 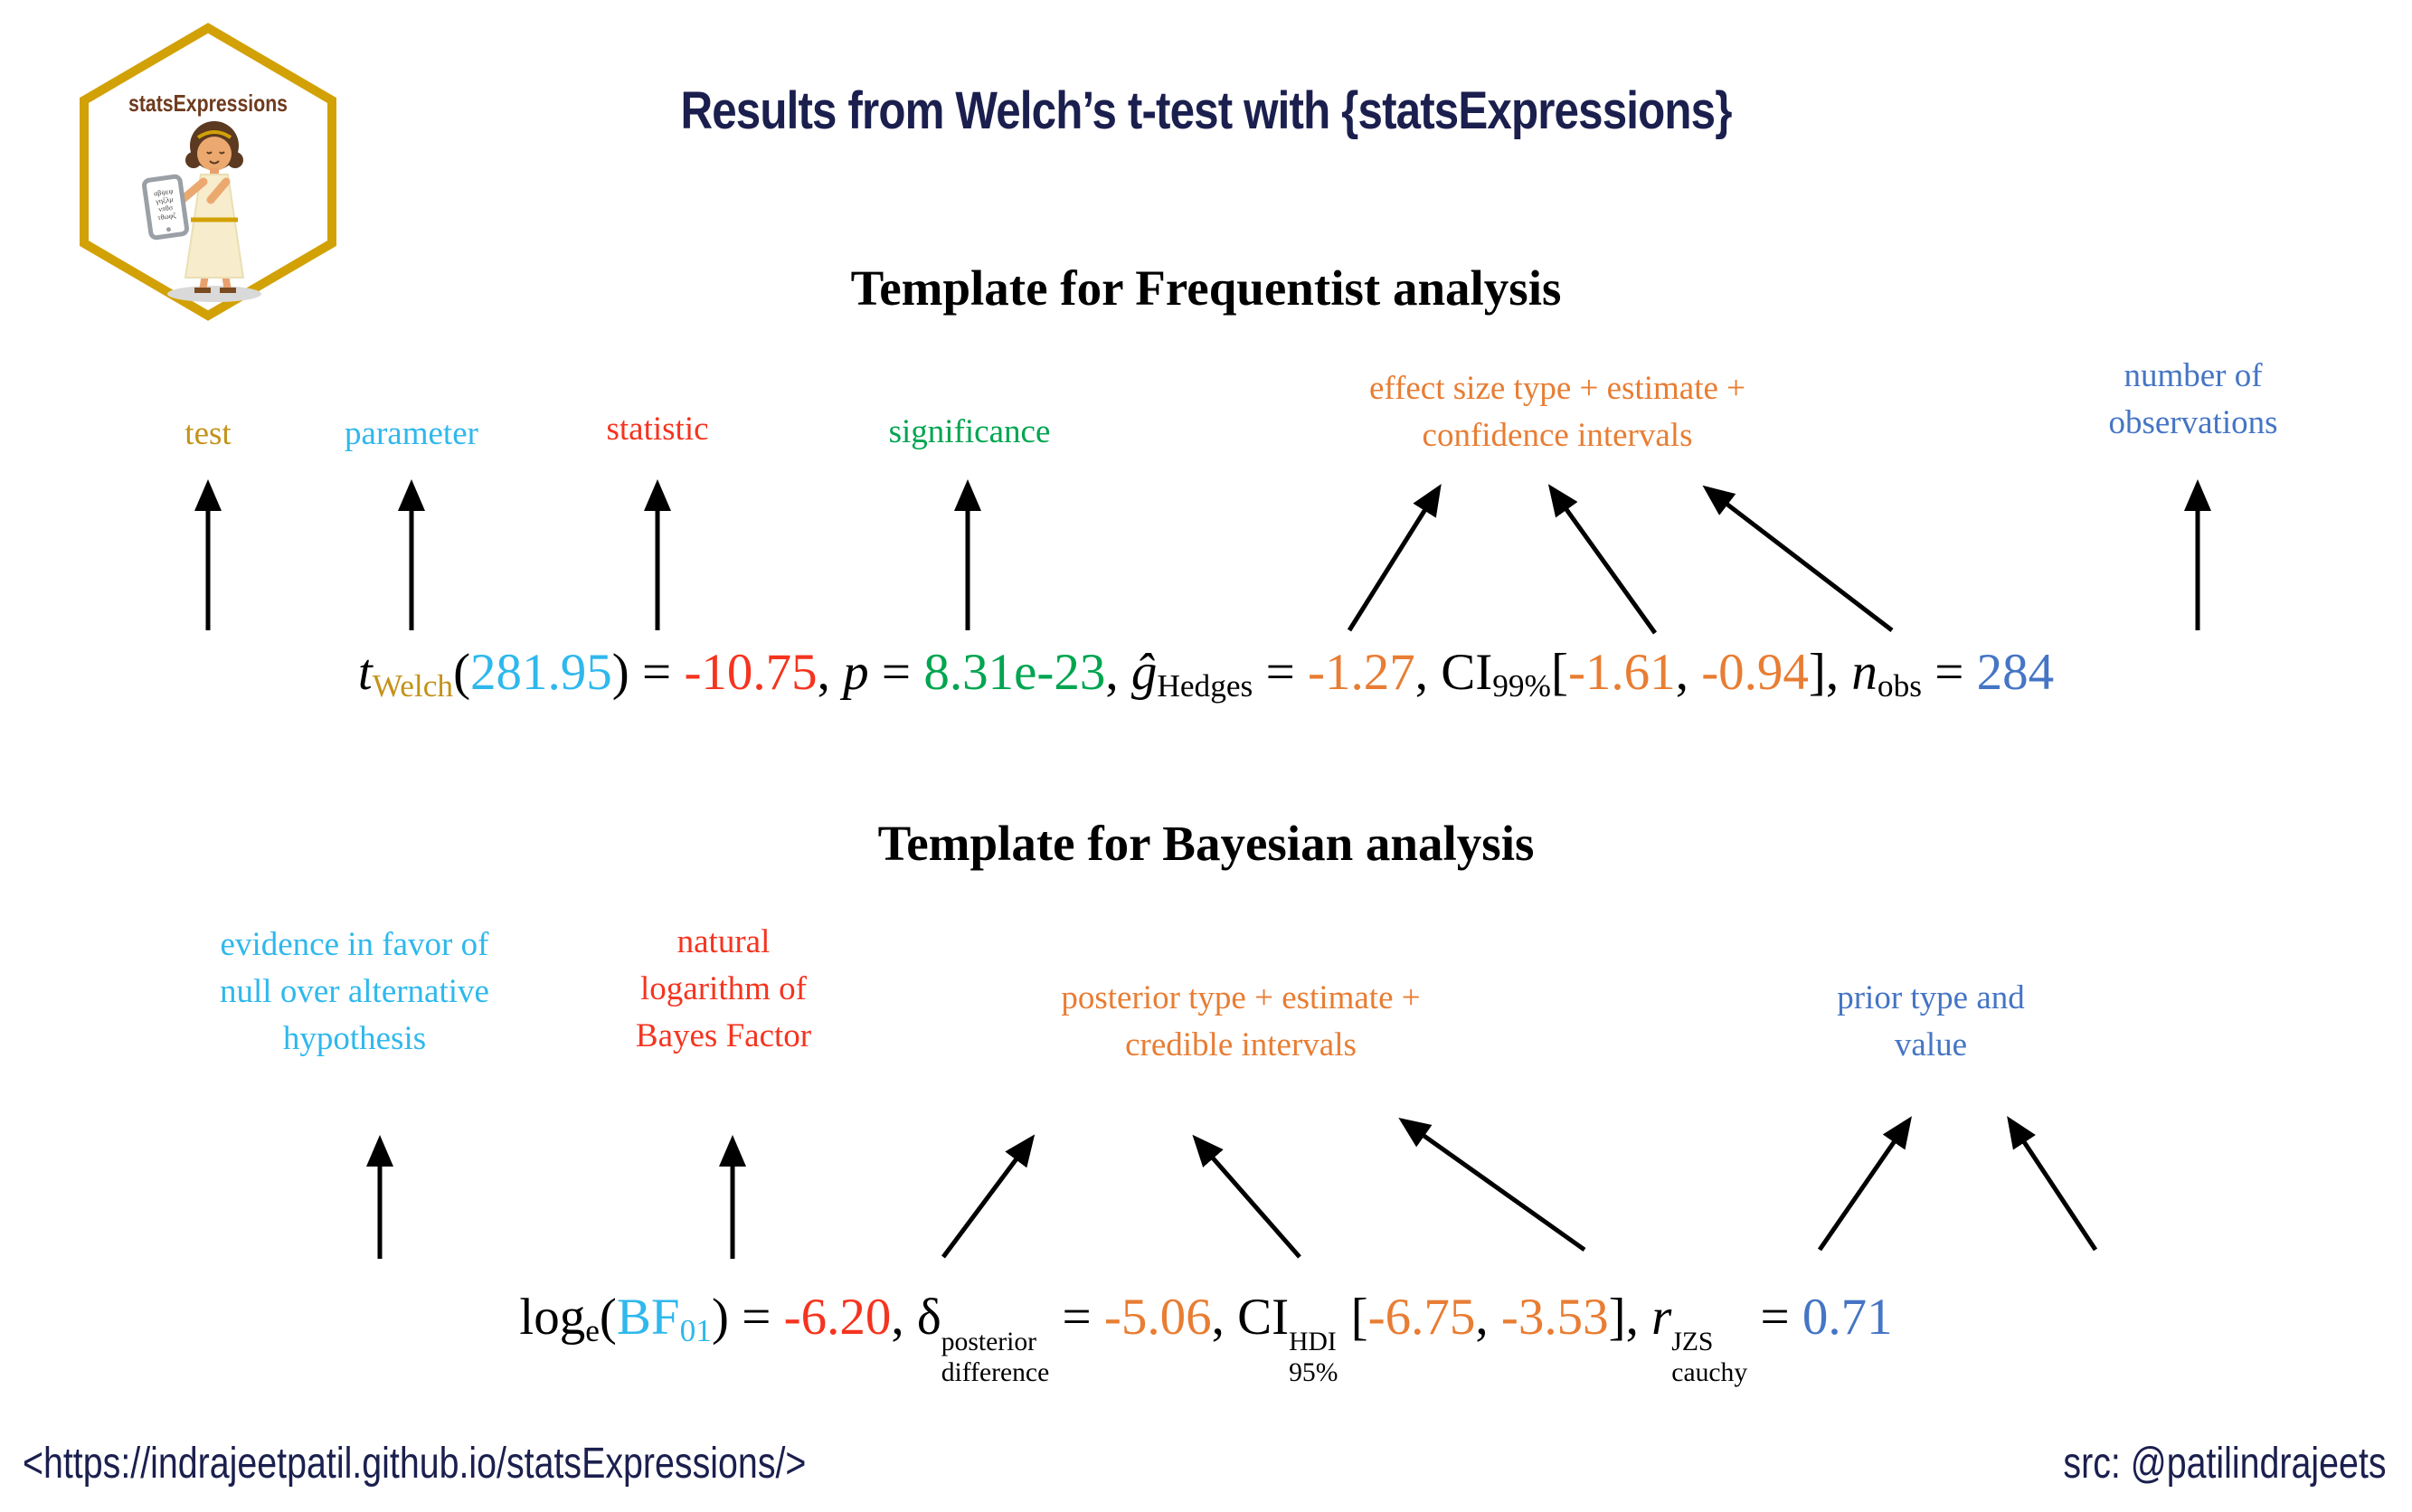 What do you see at coordinates (2016, 672) in the screenshot?
I see `formula-segment: 284` at bounding box center [2016, 672].